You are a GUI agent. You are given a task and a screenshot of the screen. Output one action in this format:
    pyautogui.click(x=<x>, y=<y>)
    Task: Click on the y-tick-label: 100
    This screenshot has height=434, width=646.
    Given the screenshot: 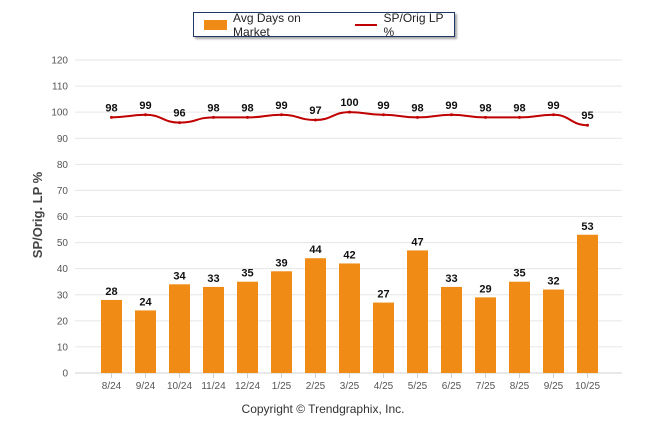 What is the action you would take?
    pyautogui.click(x=59, y=113)
    